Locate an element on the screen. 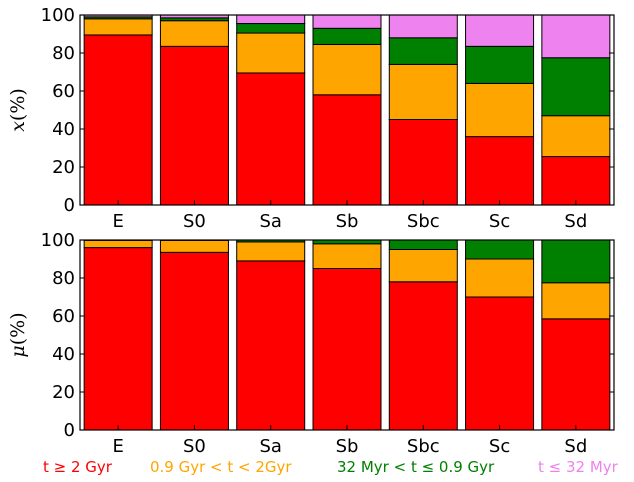 The image size is (634, 482). legend-item-intermediate: 0.9 Gyr < t < 2Gyr is located at coordinates (221, 467).